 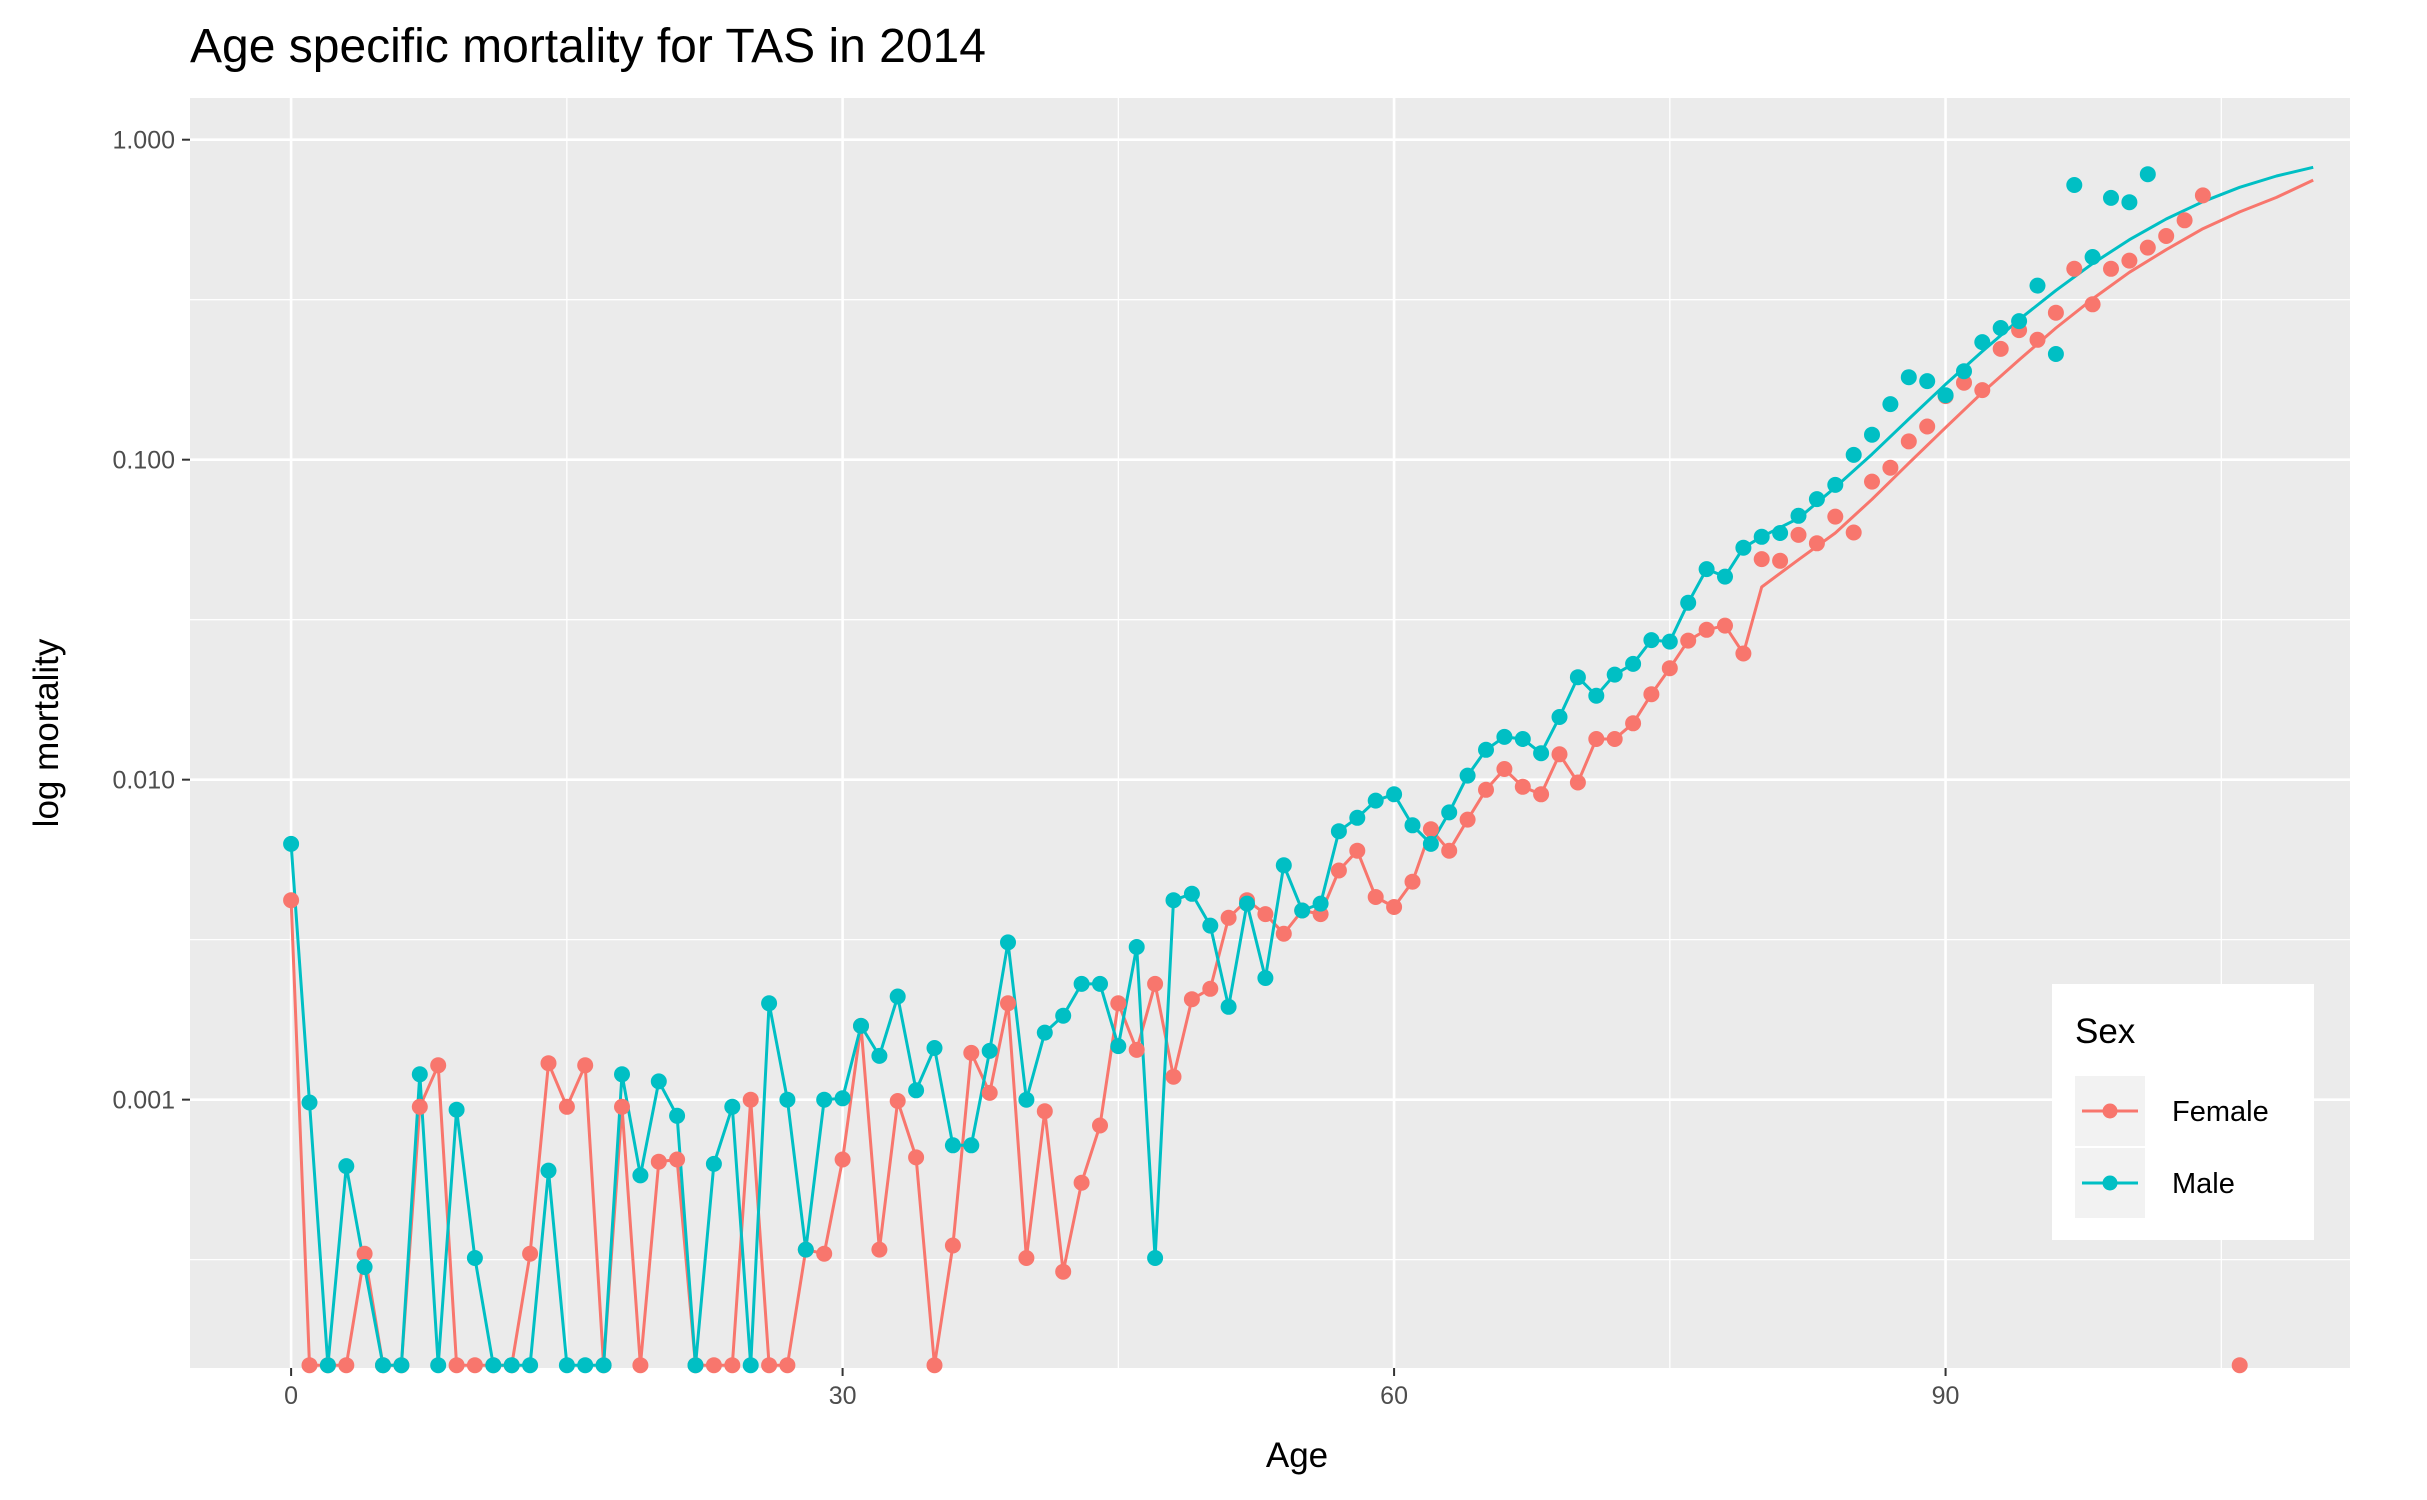 I want to click on x-tick-label: 90, so click(x=1946, y=1396).